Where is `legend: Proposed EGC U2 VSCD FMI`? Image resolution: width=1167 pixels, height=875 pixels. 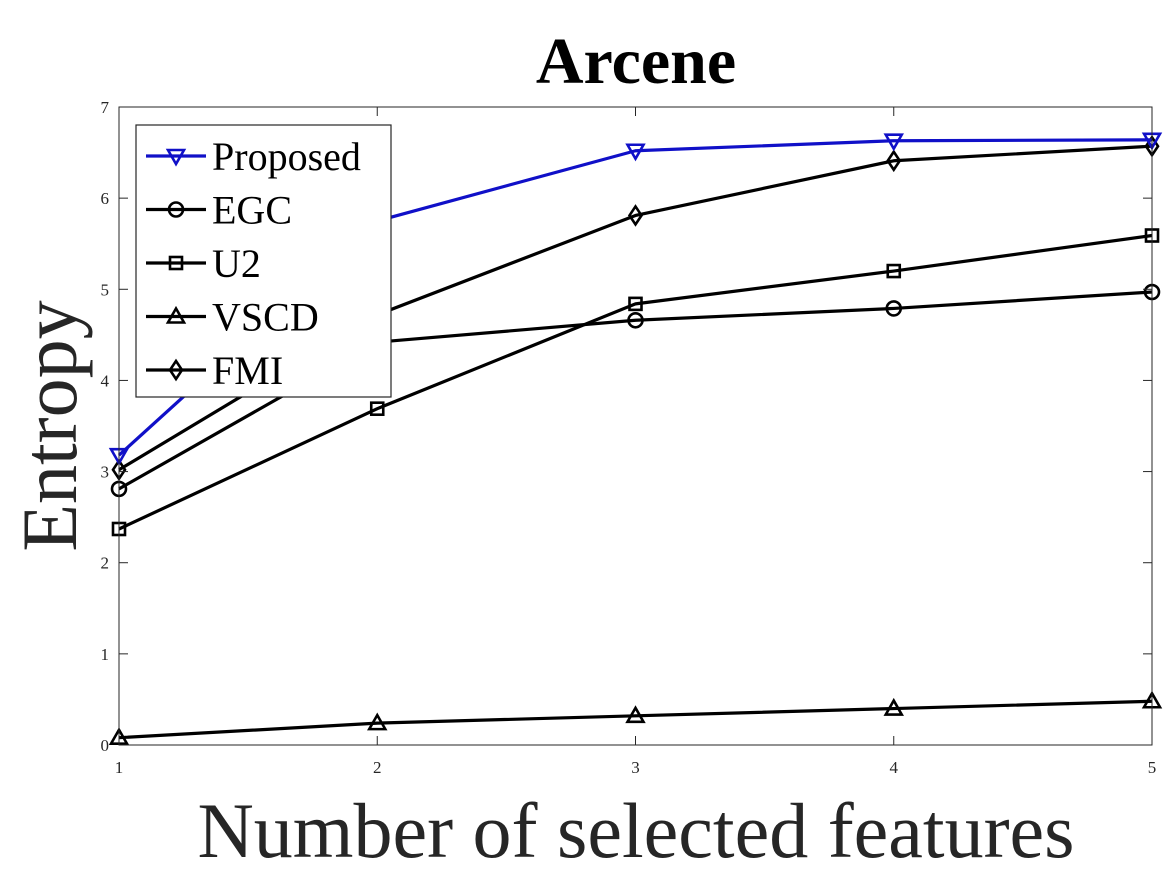
legend: Proposed EGC U2 VSCD FMI is located at coordinates (263, 261).